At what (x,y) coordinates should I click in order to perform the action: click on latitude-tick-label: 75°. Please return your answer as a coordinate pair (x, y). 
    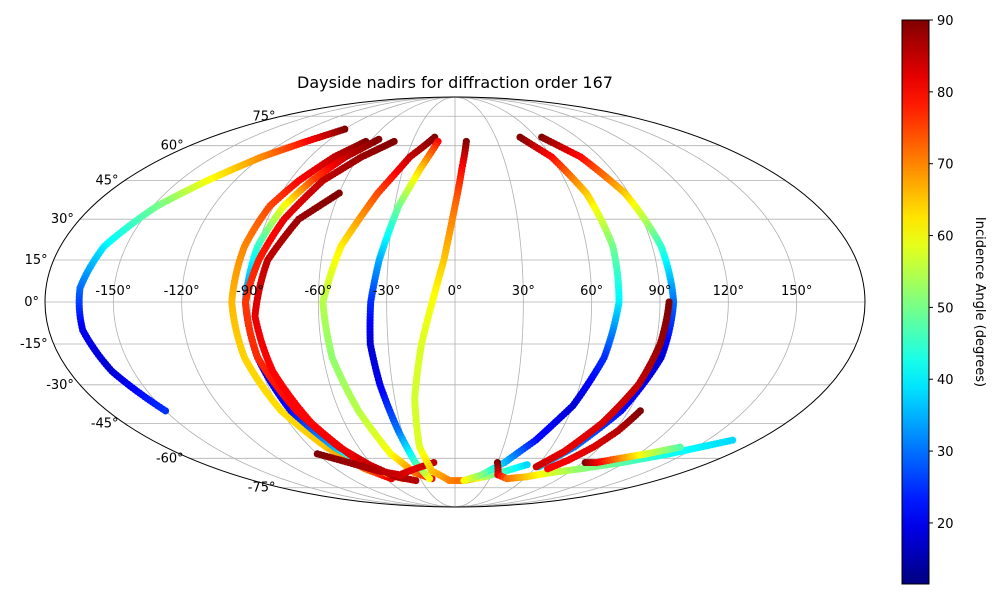
    Looking at the image, I should click on (263, 116).